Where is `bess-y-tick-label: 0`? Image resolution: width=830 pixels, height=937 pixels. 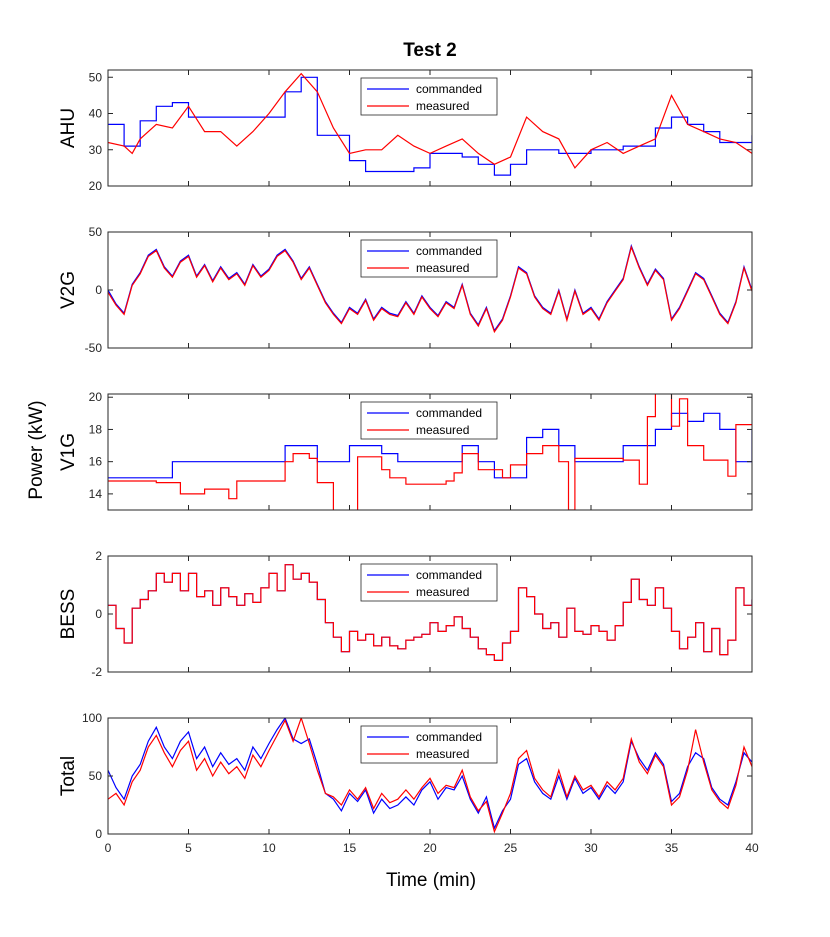
bess-y-tick-label: 0 is located at coordinates (98, 614).